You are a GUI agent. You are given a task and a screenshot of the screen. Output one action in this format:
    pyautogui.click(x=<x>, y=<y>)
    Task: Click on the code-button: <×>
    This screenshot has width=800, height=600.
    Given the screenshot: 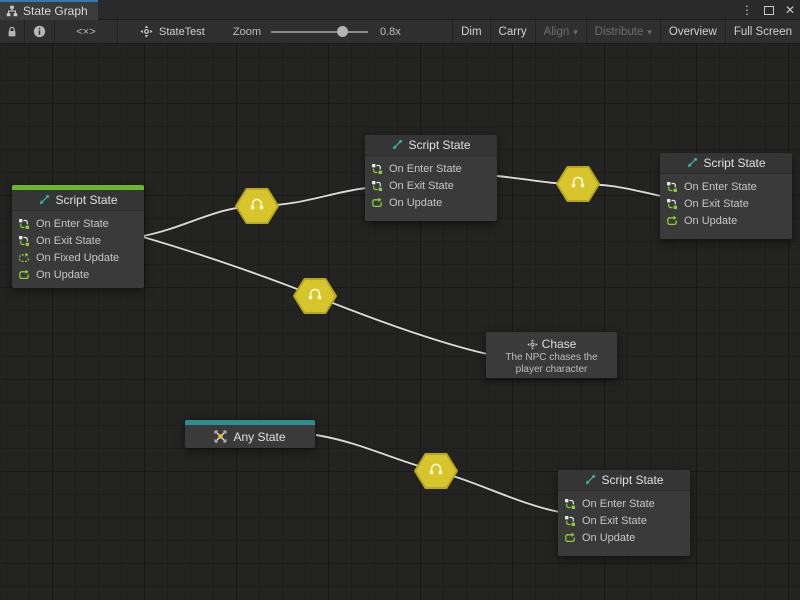 What is the action you would take?
    pyautogui.click(x=86, y=31)
    